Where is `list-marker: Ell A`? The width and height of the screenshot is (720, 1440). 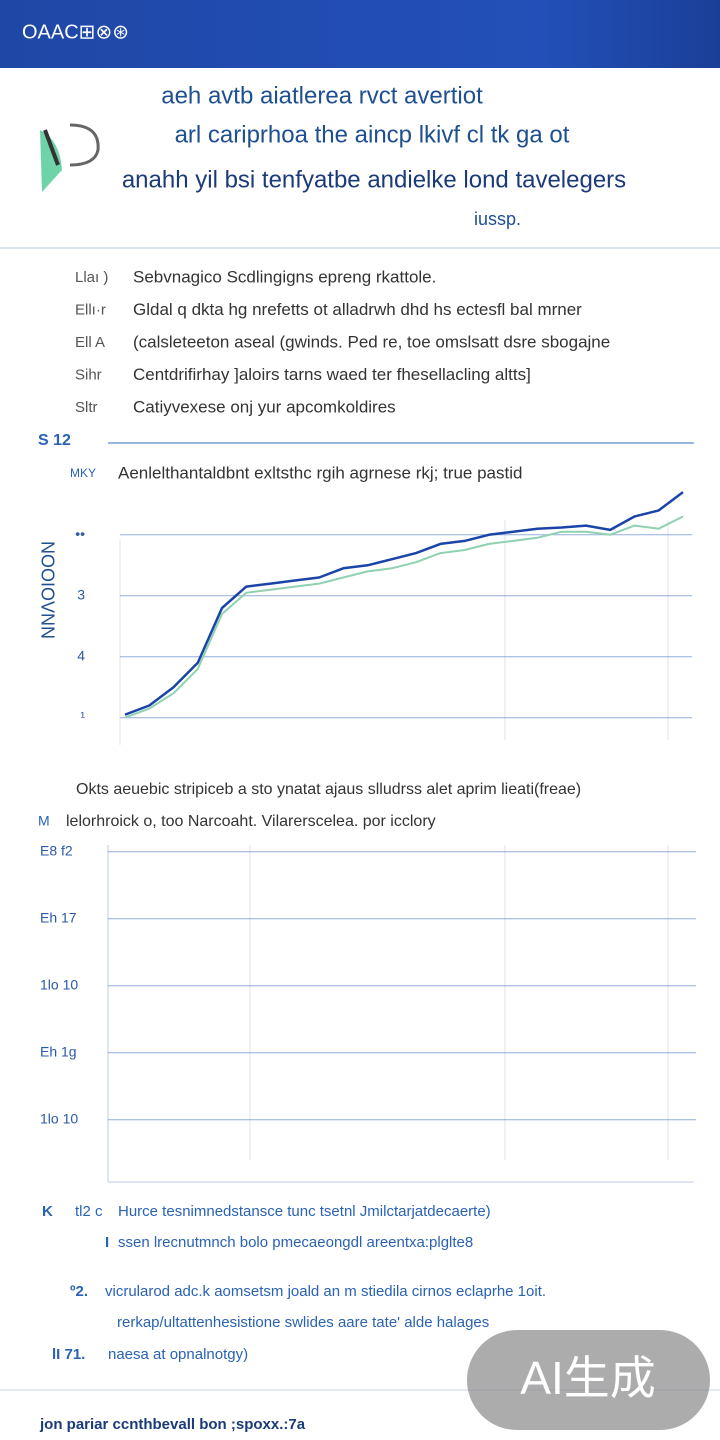 list-marker: Ell A is located at coordinates (90, 342).